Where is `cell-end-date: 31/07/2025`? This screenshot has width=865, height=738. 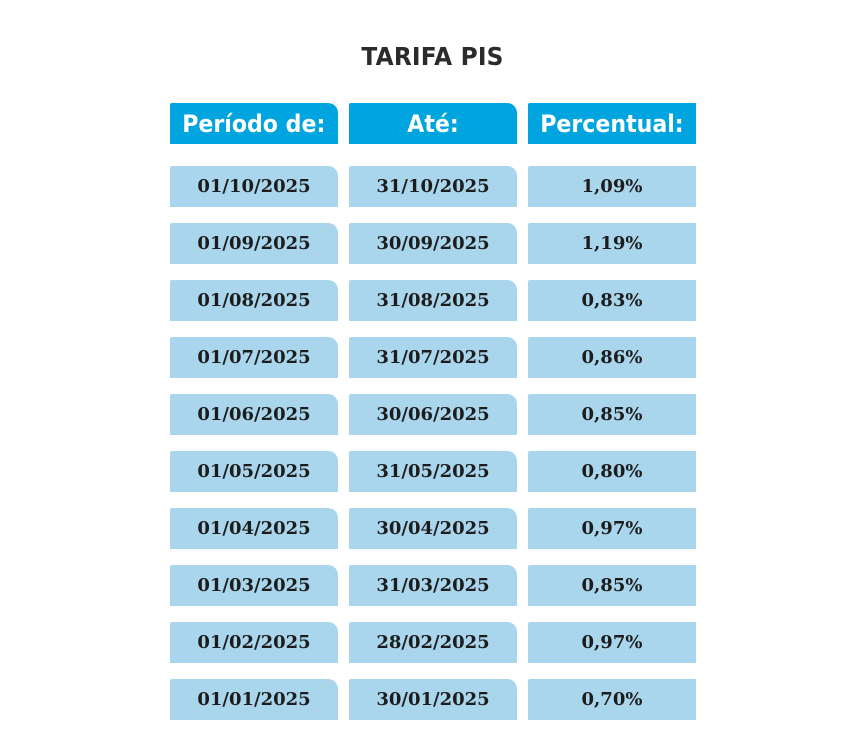
cell-end-date: 31/07/2025 is located at coordinates (433, 357).